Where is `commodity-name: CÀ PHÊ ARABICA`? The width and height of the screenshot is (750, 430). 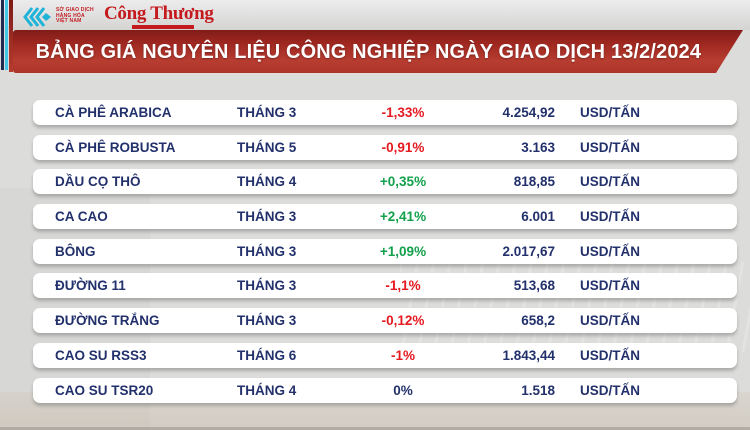
commodity-name: CÀ PHÊ ARABICA is located at coordinates (113, 112).